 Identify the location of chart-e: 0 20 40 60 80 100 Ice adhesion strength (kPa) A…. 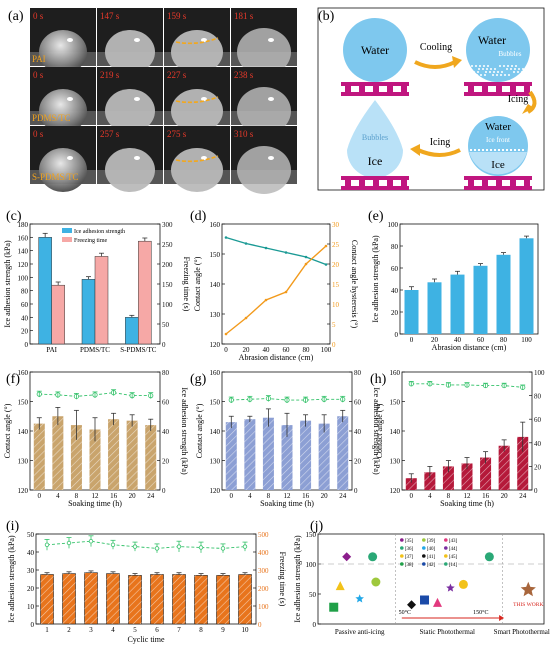
(455, 286).